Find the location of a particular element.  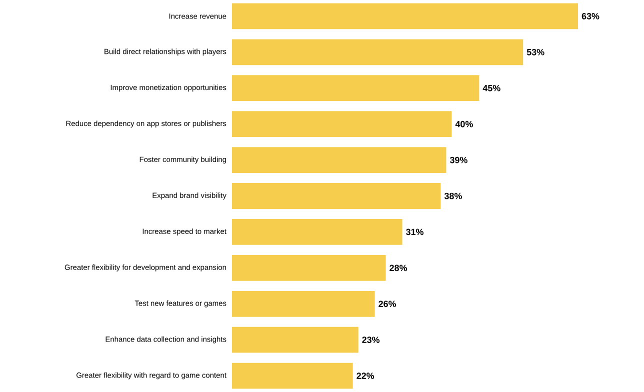

data-label: 23% is located at coordinates (371, 340).